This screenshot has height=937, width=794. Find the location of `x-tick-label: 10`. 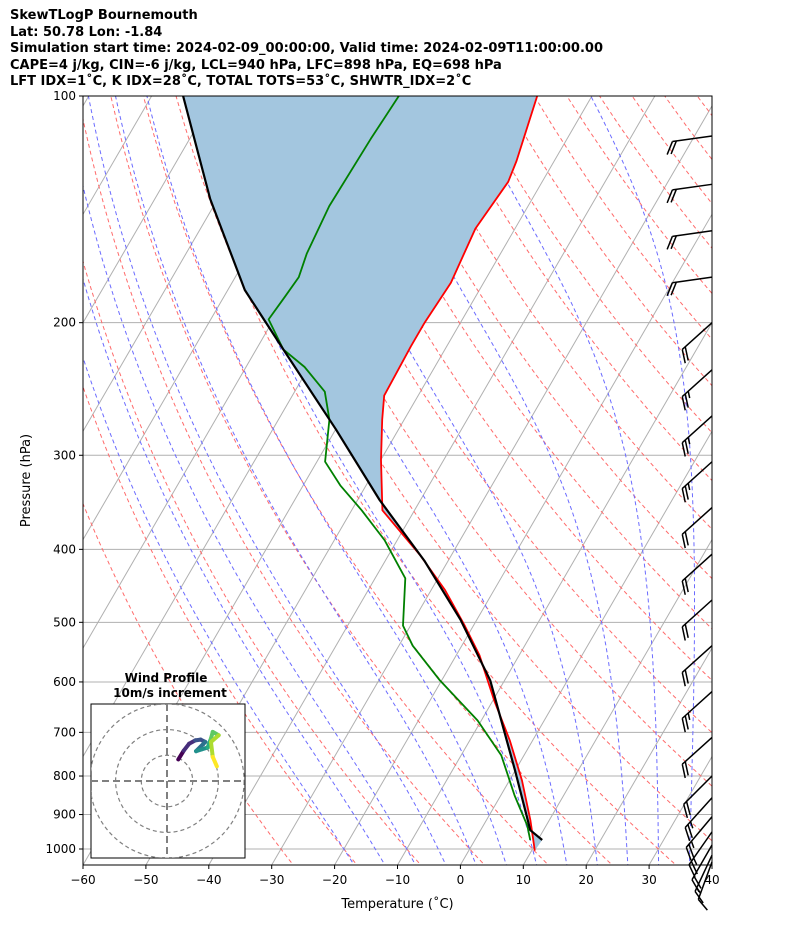

x-tick-label: 10 is located at coordinates (523, 880).